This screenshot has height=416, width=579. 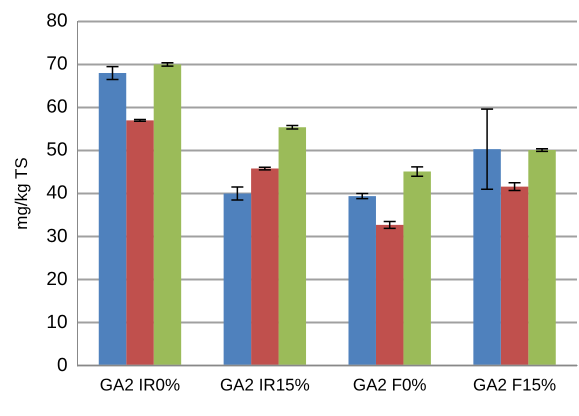 What do you see at coordinates (514, 384) in the screenshot?
I see `x-tick-label: GA2 F15%` at bounding box center [514, 384].